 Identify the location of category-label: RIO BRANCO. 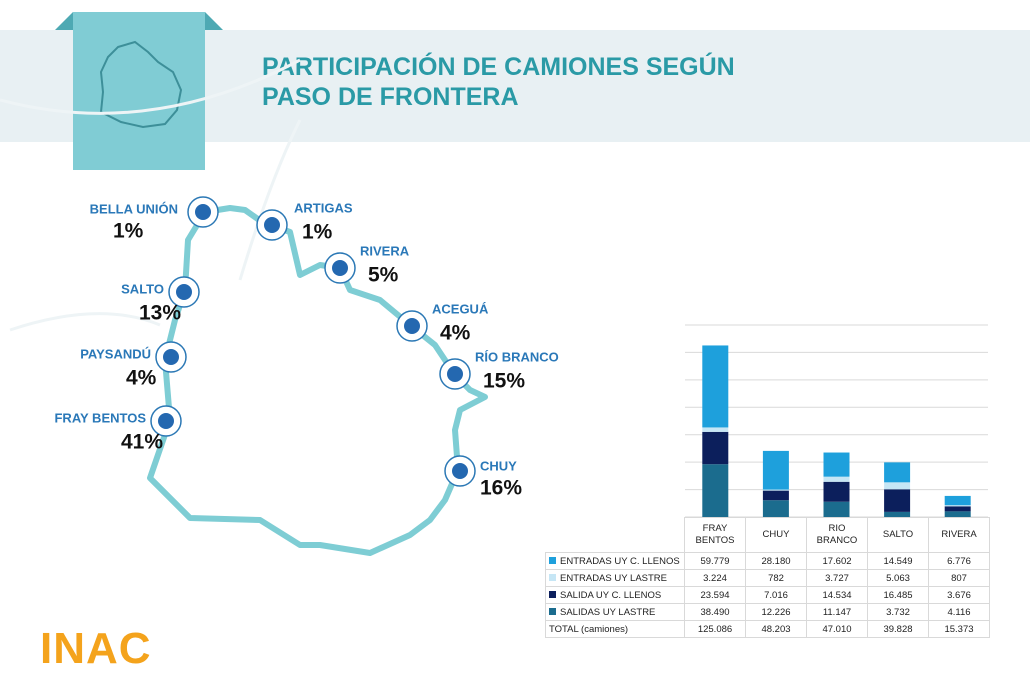
(837, 535).